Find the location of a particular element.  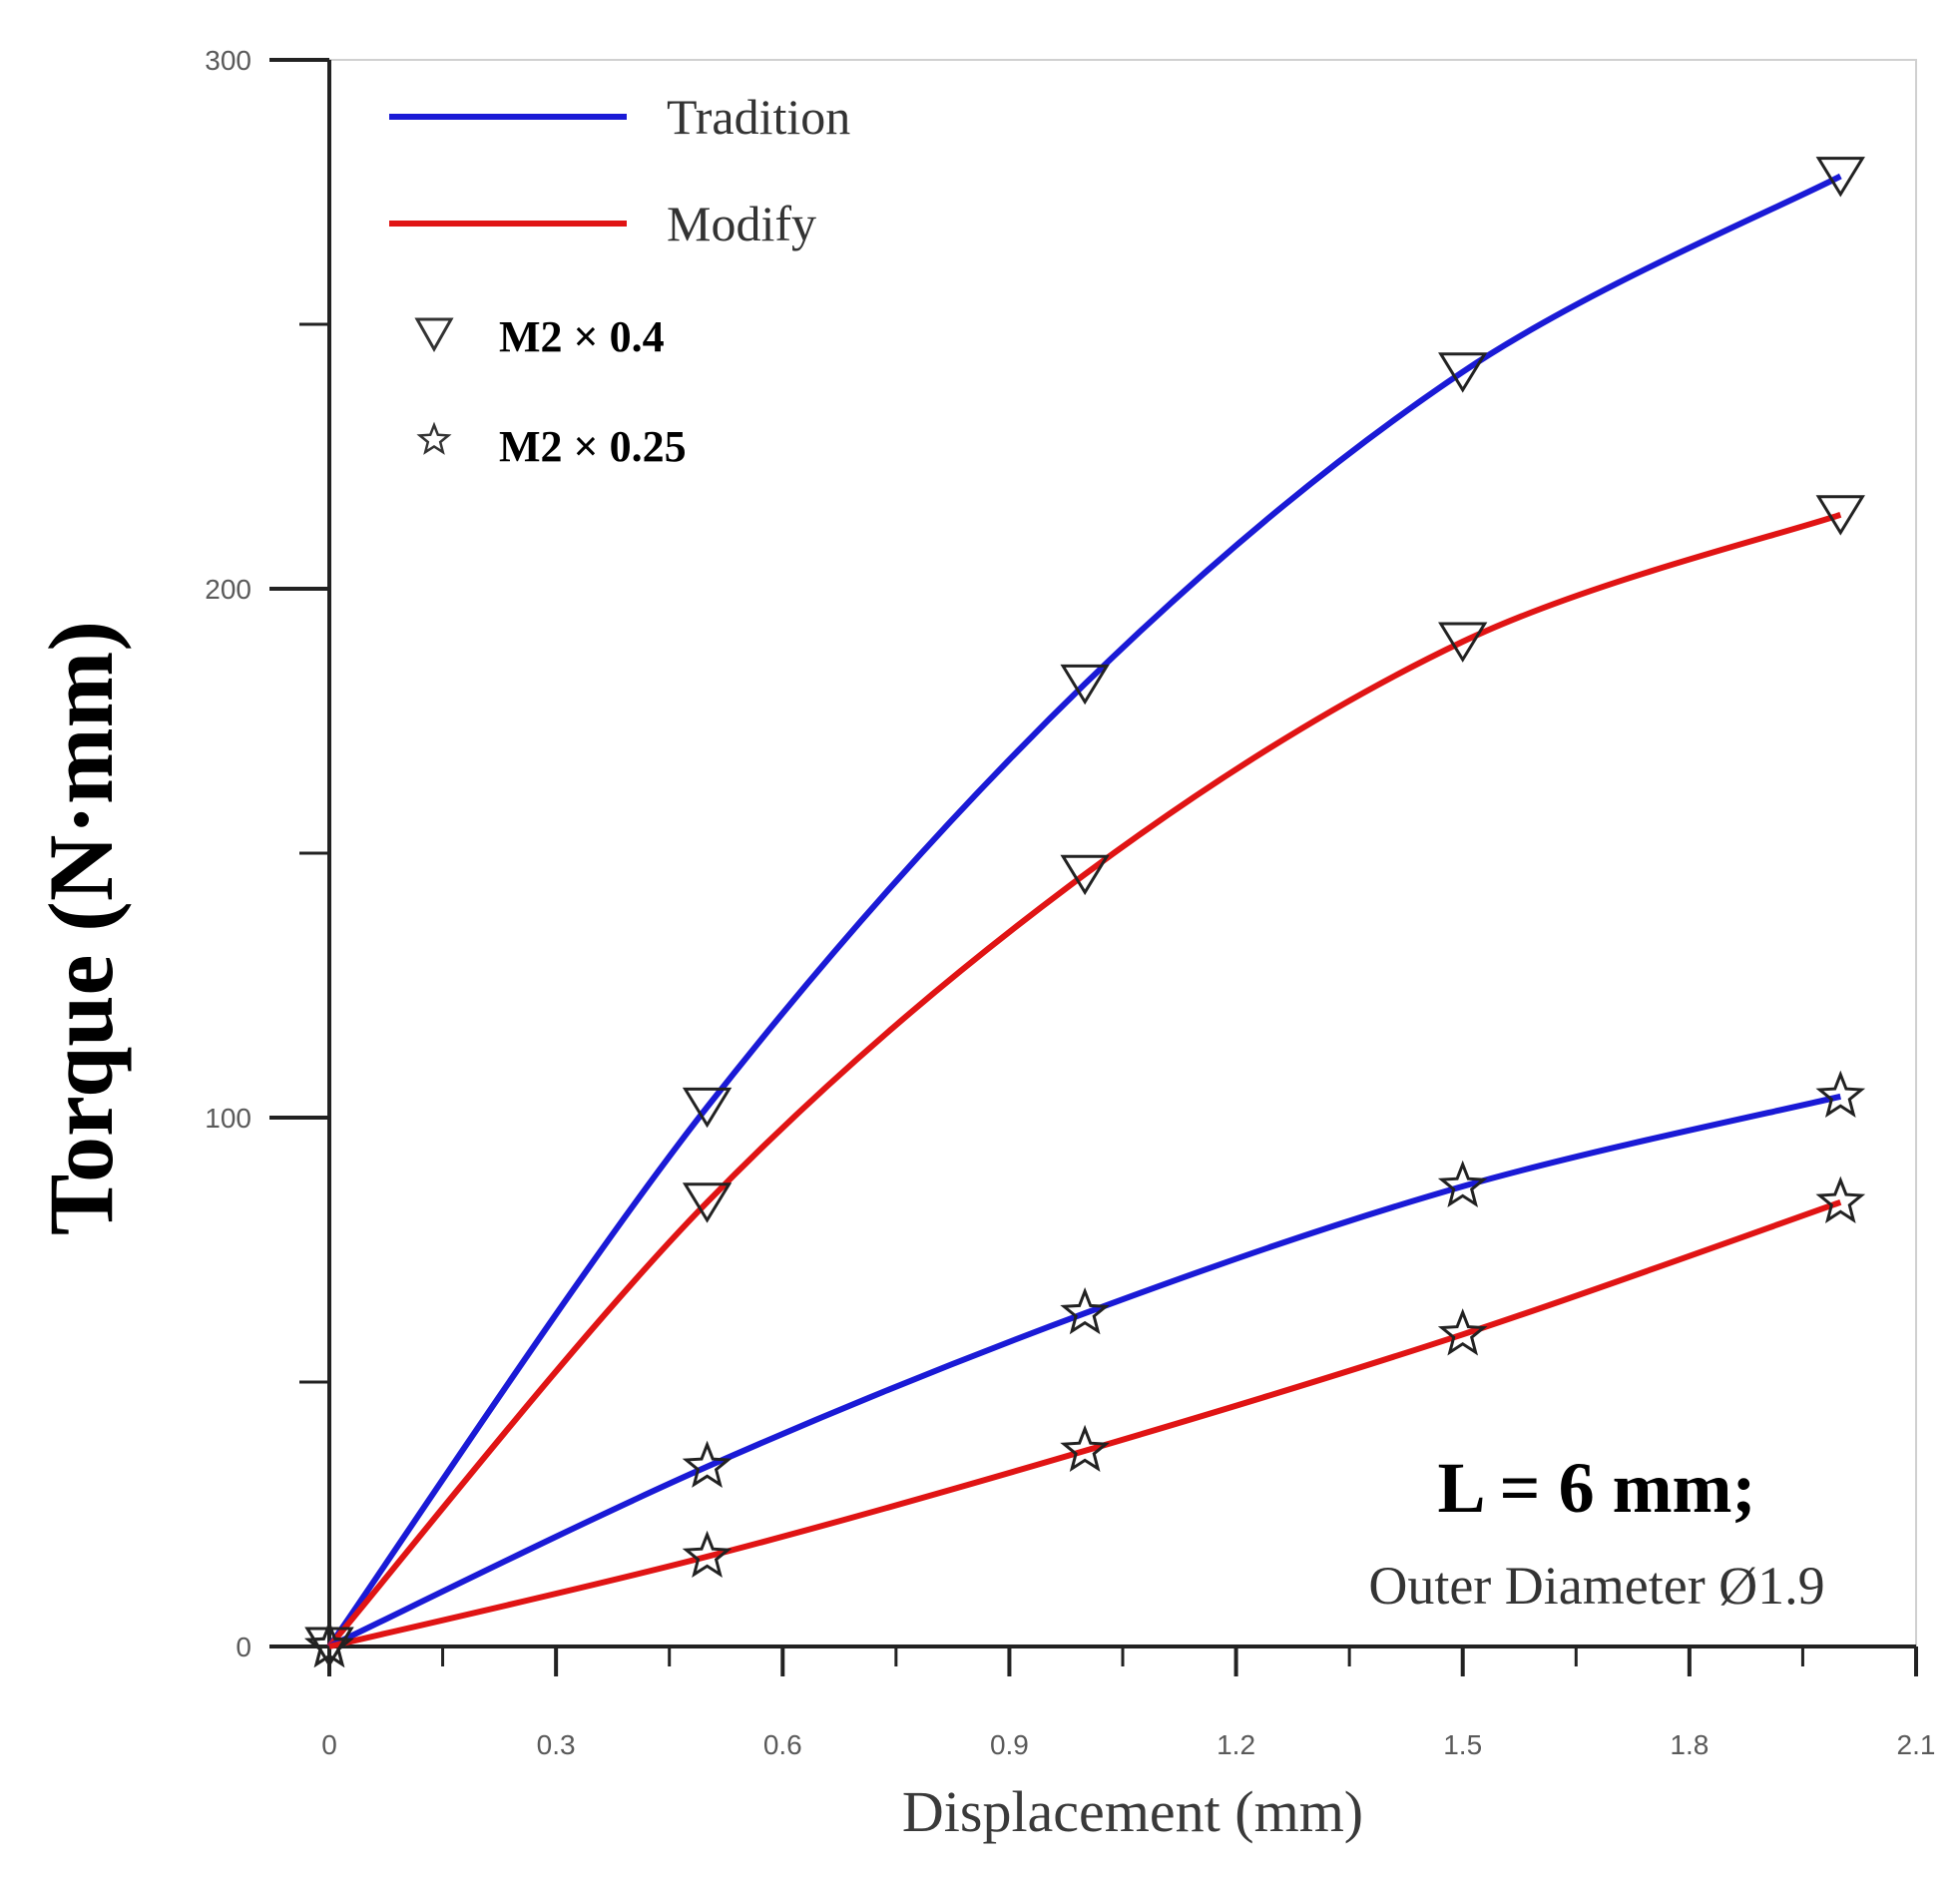

x-tick-label: 0.6 is located at coordinates (782, 1745).